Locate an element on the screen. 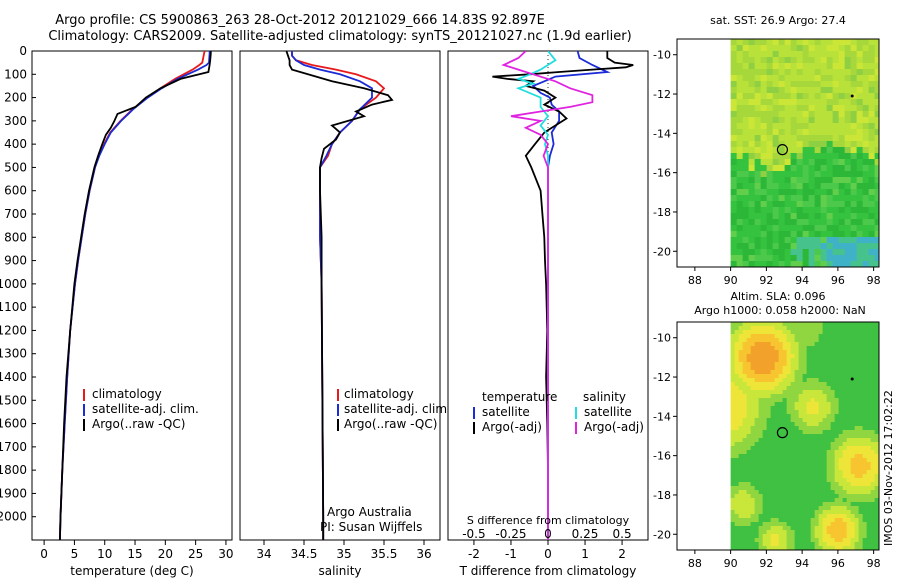 The width and height of the screenshot is (900, 580). temperature-series-line is located at coordinates (135, 295).